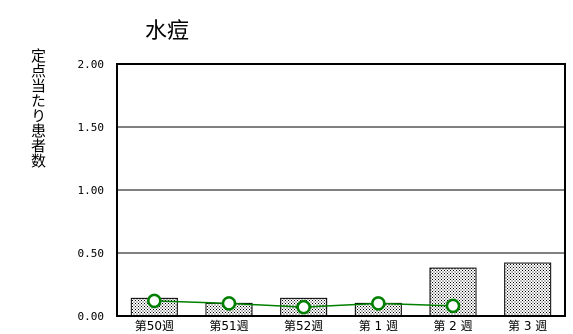 The width and height of the screenshot is (573, 334). Describe the element at coordinates (452, 326) in the screenshot. I see `x-tick-label: 第 2 週` at that location.